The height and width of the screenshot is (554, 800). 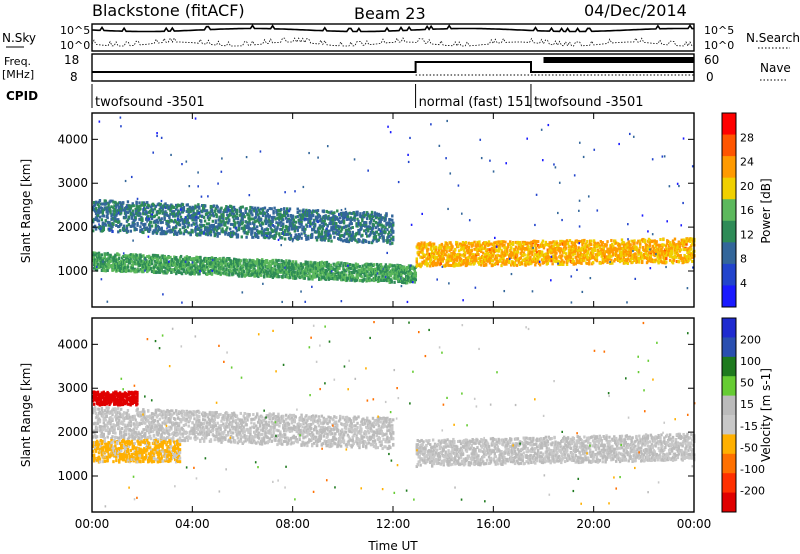 I want to click on nsearch-label: N.Search, so click(x=773, y=38).